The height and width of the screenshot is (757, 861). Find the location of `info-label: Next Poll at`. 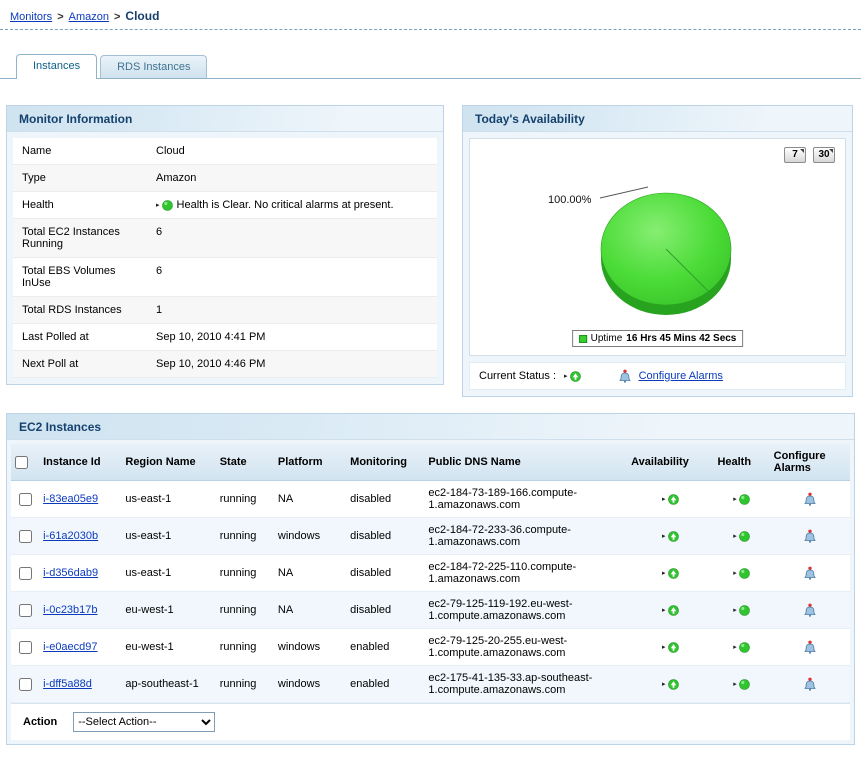

info-label: Next Poll at is located at coordinates (80, 364).